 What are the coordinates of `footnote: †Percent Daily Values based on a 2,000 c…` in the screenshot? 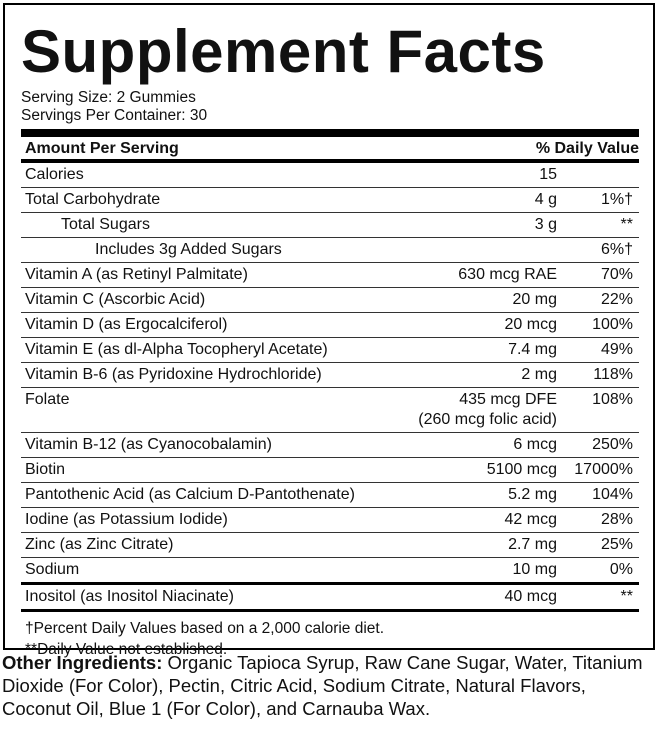 It's located at (205, 628).